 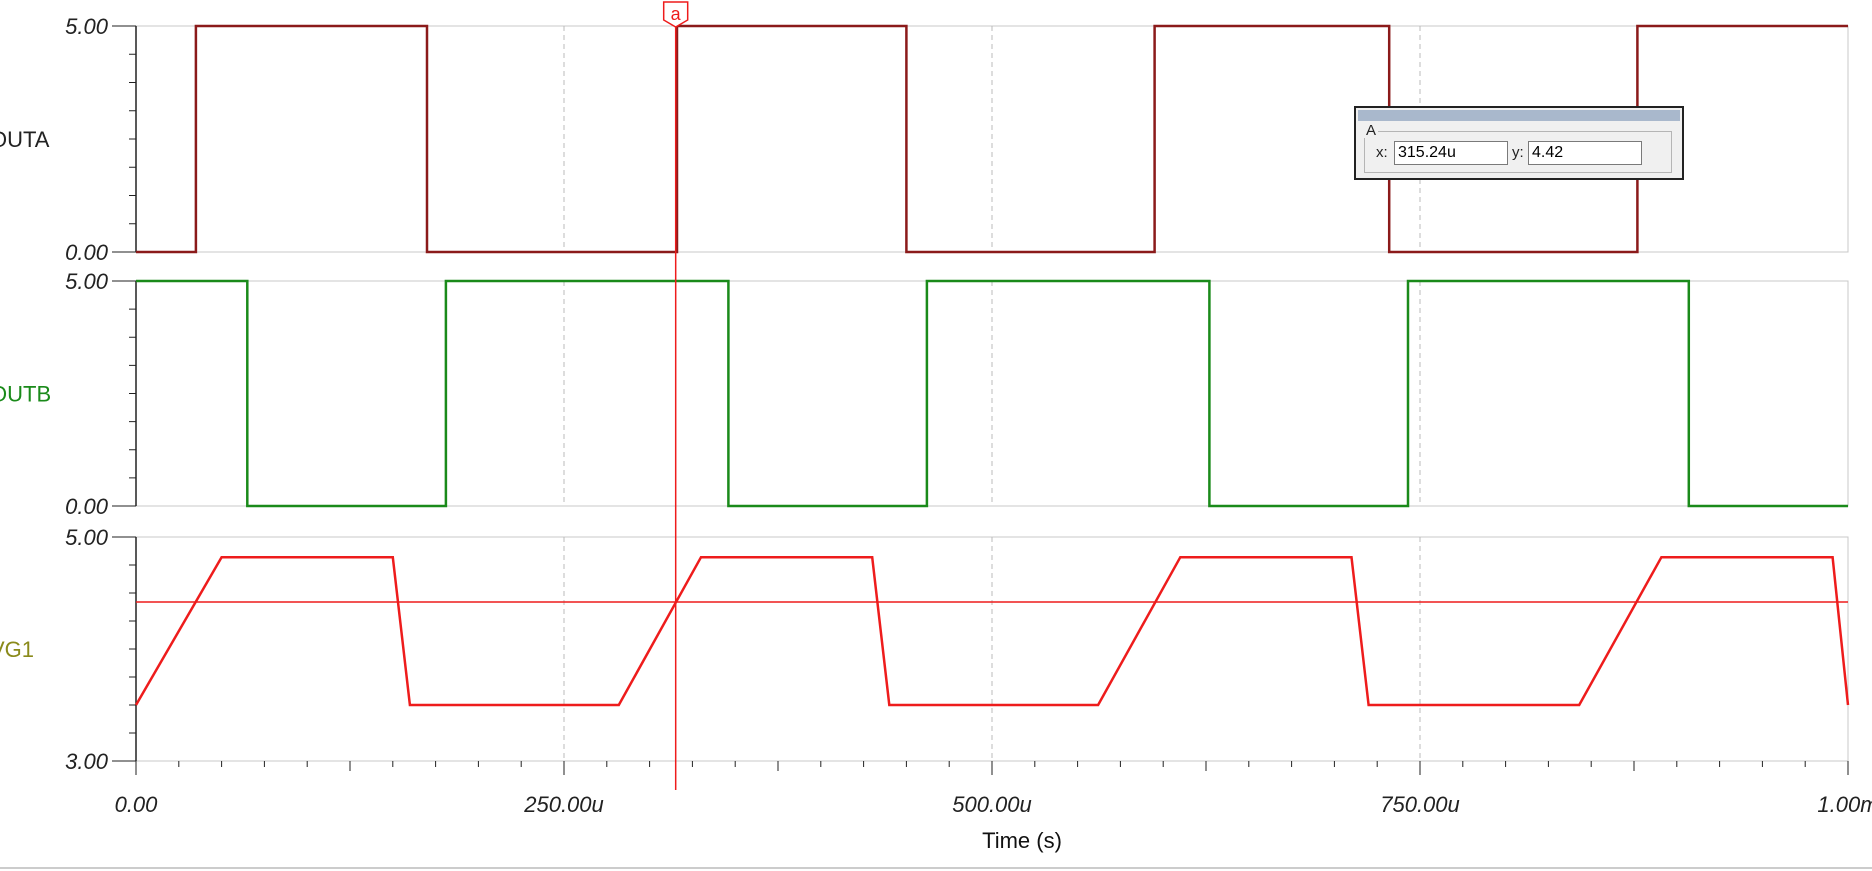 What do you see at coordinates (87, 26) in the screenshot?
I see `outa-y-tick-label-top: 5.00` at bounding box center [87, 26].